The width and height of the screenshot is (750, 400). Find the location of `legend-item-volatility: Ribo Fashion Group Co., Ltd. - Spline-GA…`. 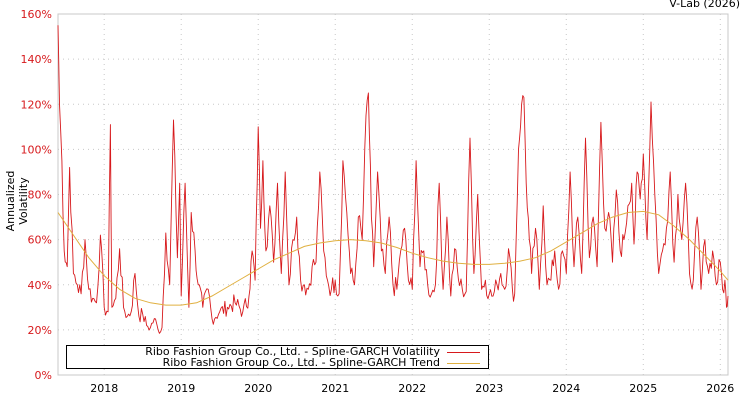

legend-item-volatility: Ribo Fashion Group Co., Ltd. - Spline-GA… is located at coordinates (312, 352).